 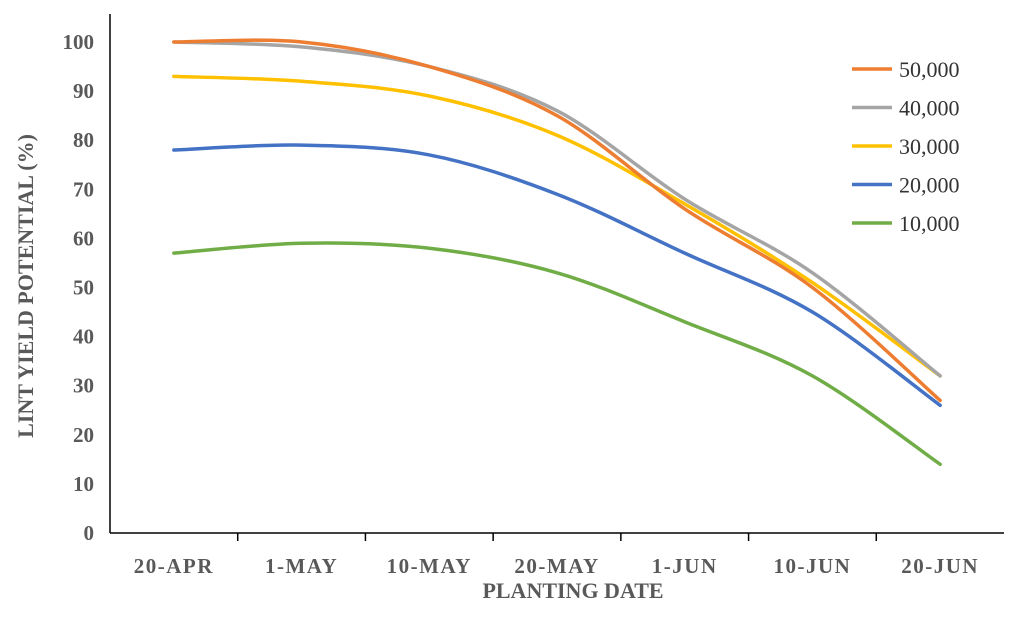 I want to click on y-tick-label: 50, so click(x=83, y=288).